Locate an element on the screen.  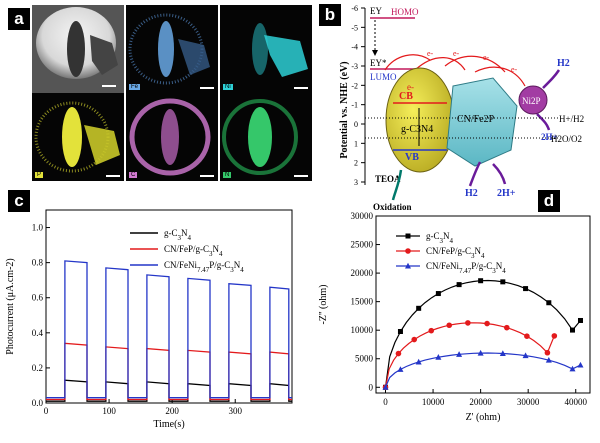
x-tick-label: 100 is located at coordinates (109, 411).